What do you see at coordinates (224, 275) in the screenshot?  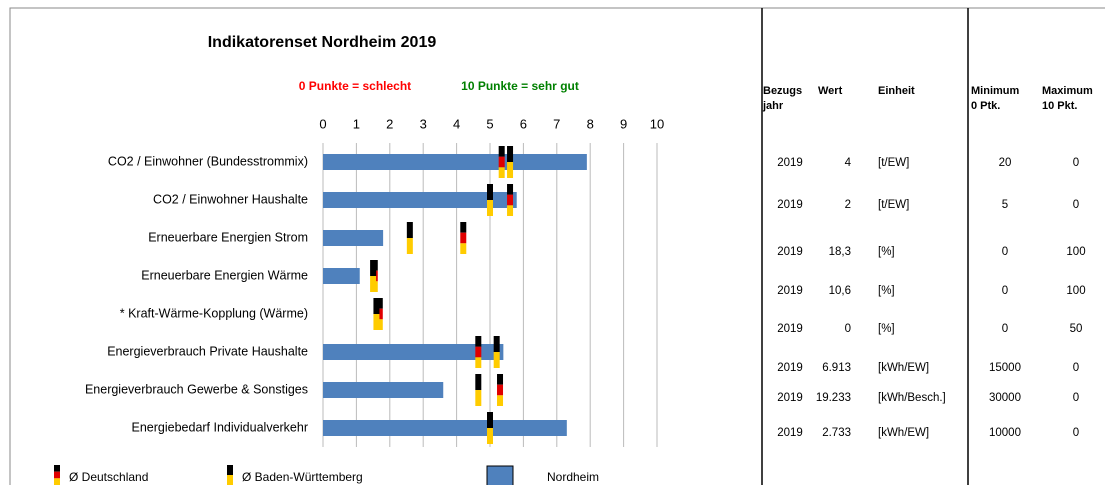 I see `category-label: Erneuerbare Energien Wärme` at bounding box center [224, 275].